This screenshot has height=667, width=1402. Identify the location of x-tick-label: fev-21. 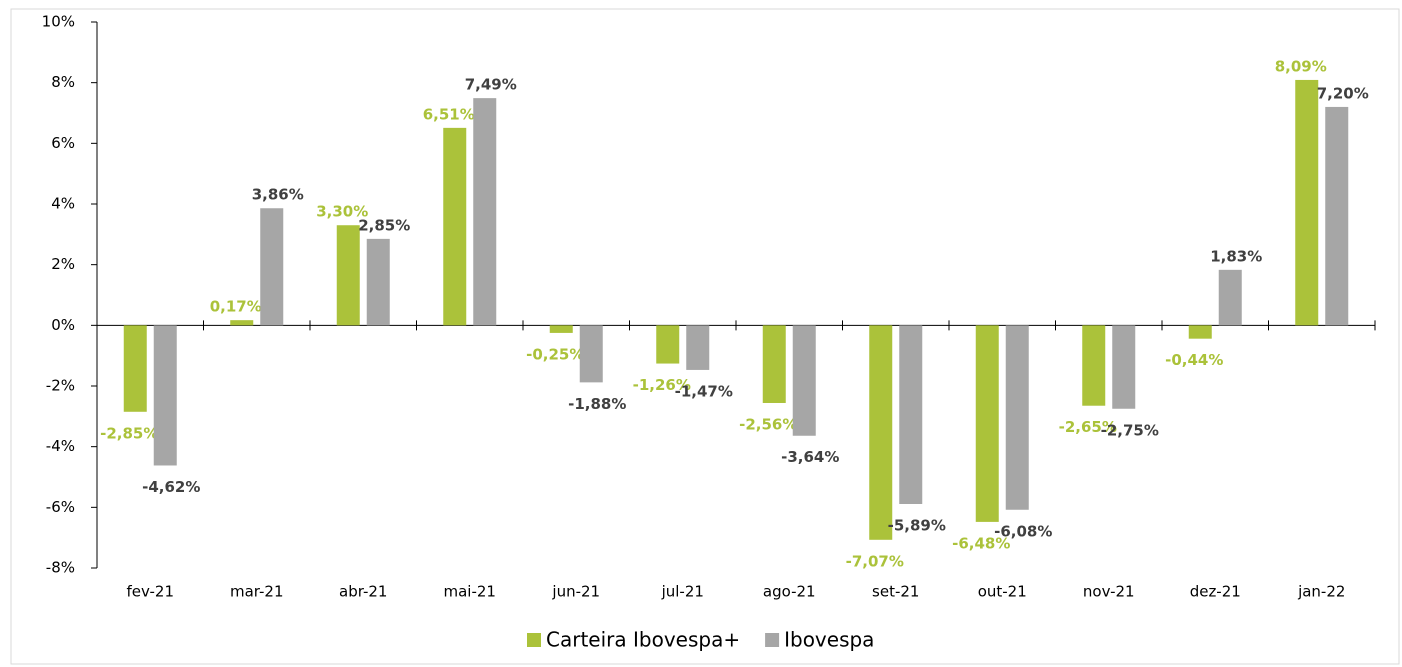
(150, 592).